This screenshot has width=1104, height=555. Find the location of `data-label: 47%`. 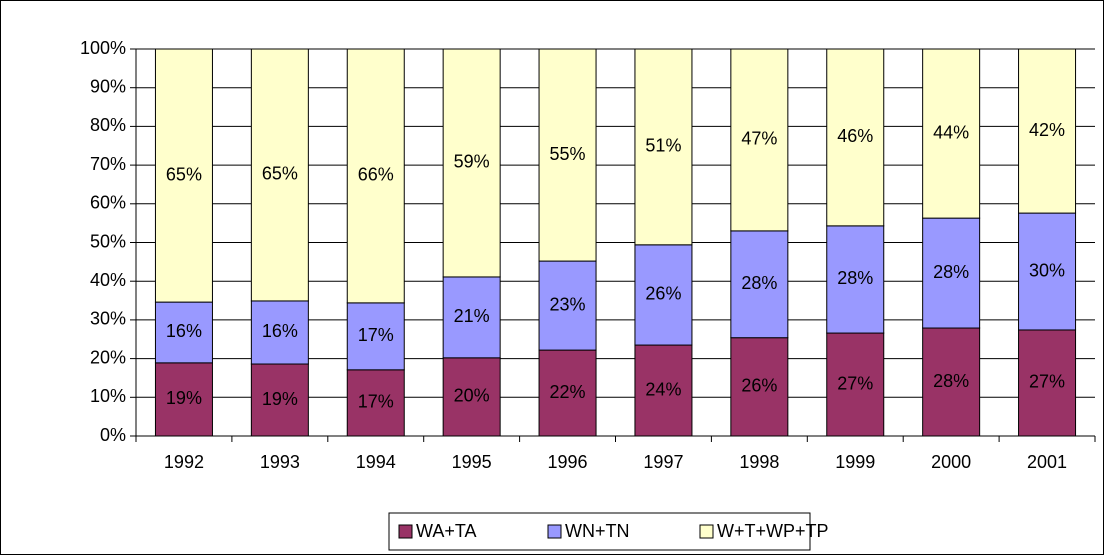

data-label: 47% is located at coordinates (759, 139).